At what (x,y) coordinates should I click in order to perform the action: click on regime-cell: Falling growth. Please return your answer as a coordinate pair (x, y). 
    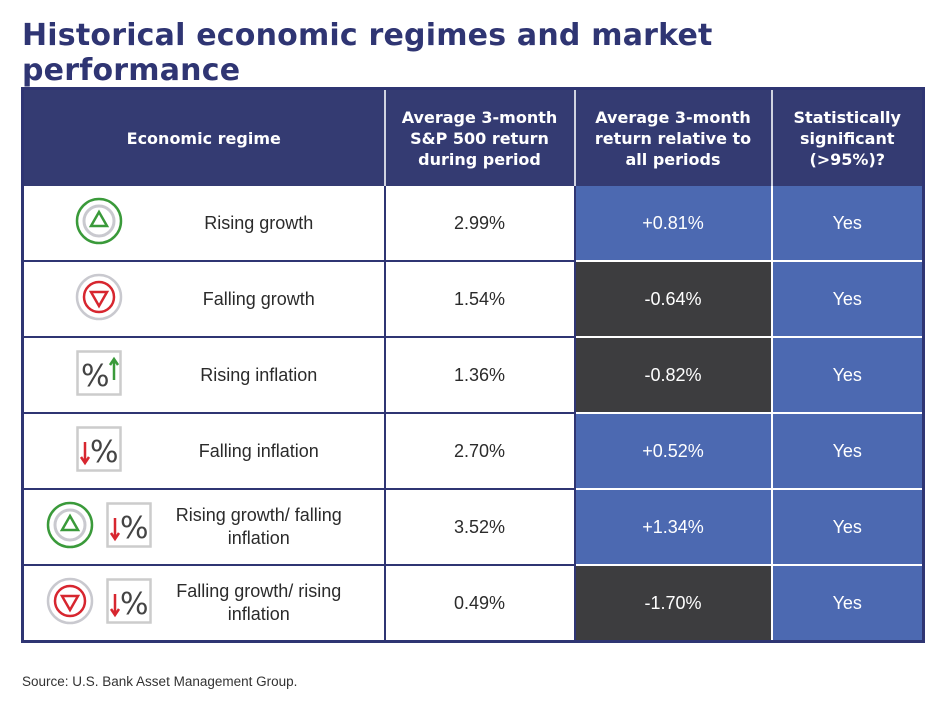
    Looking at the image, I should click on (204, 299).